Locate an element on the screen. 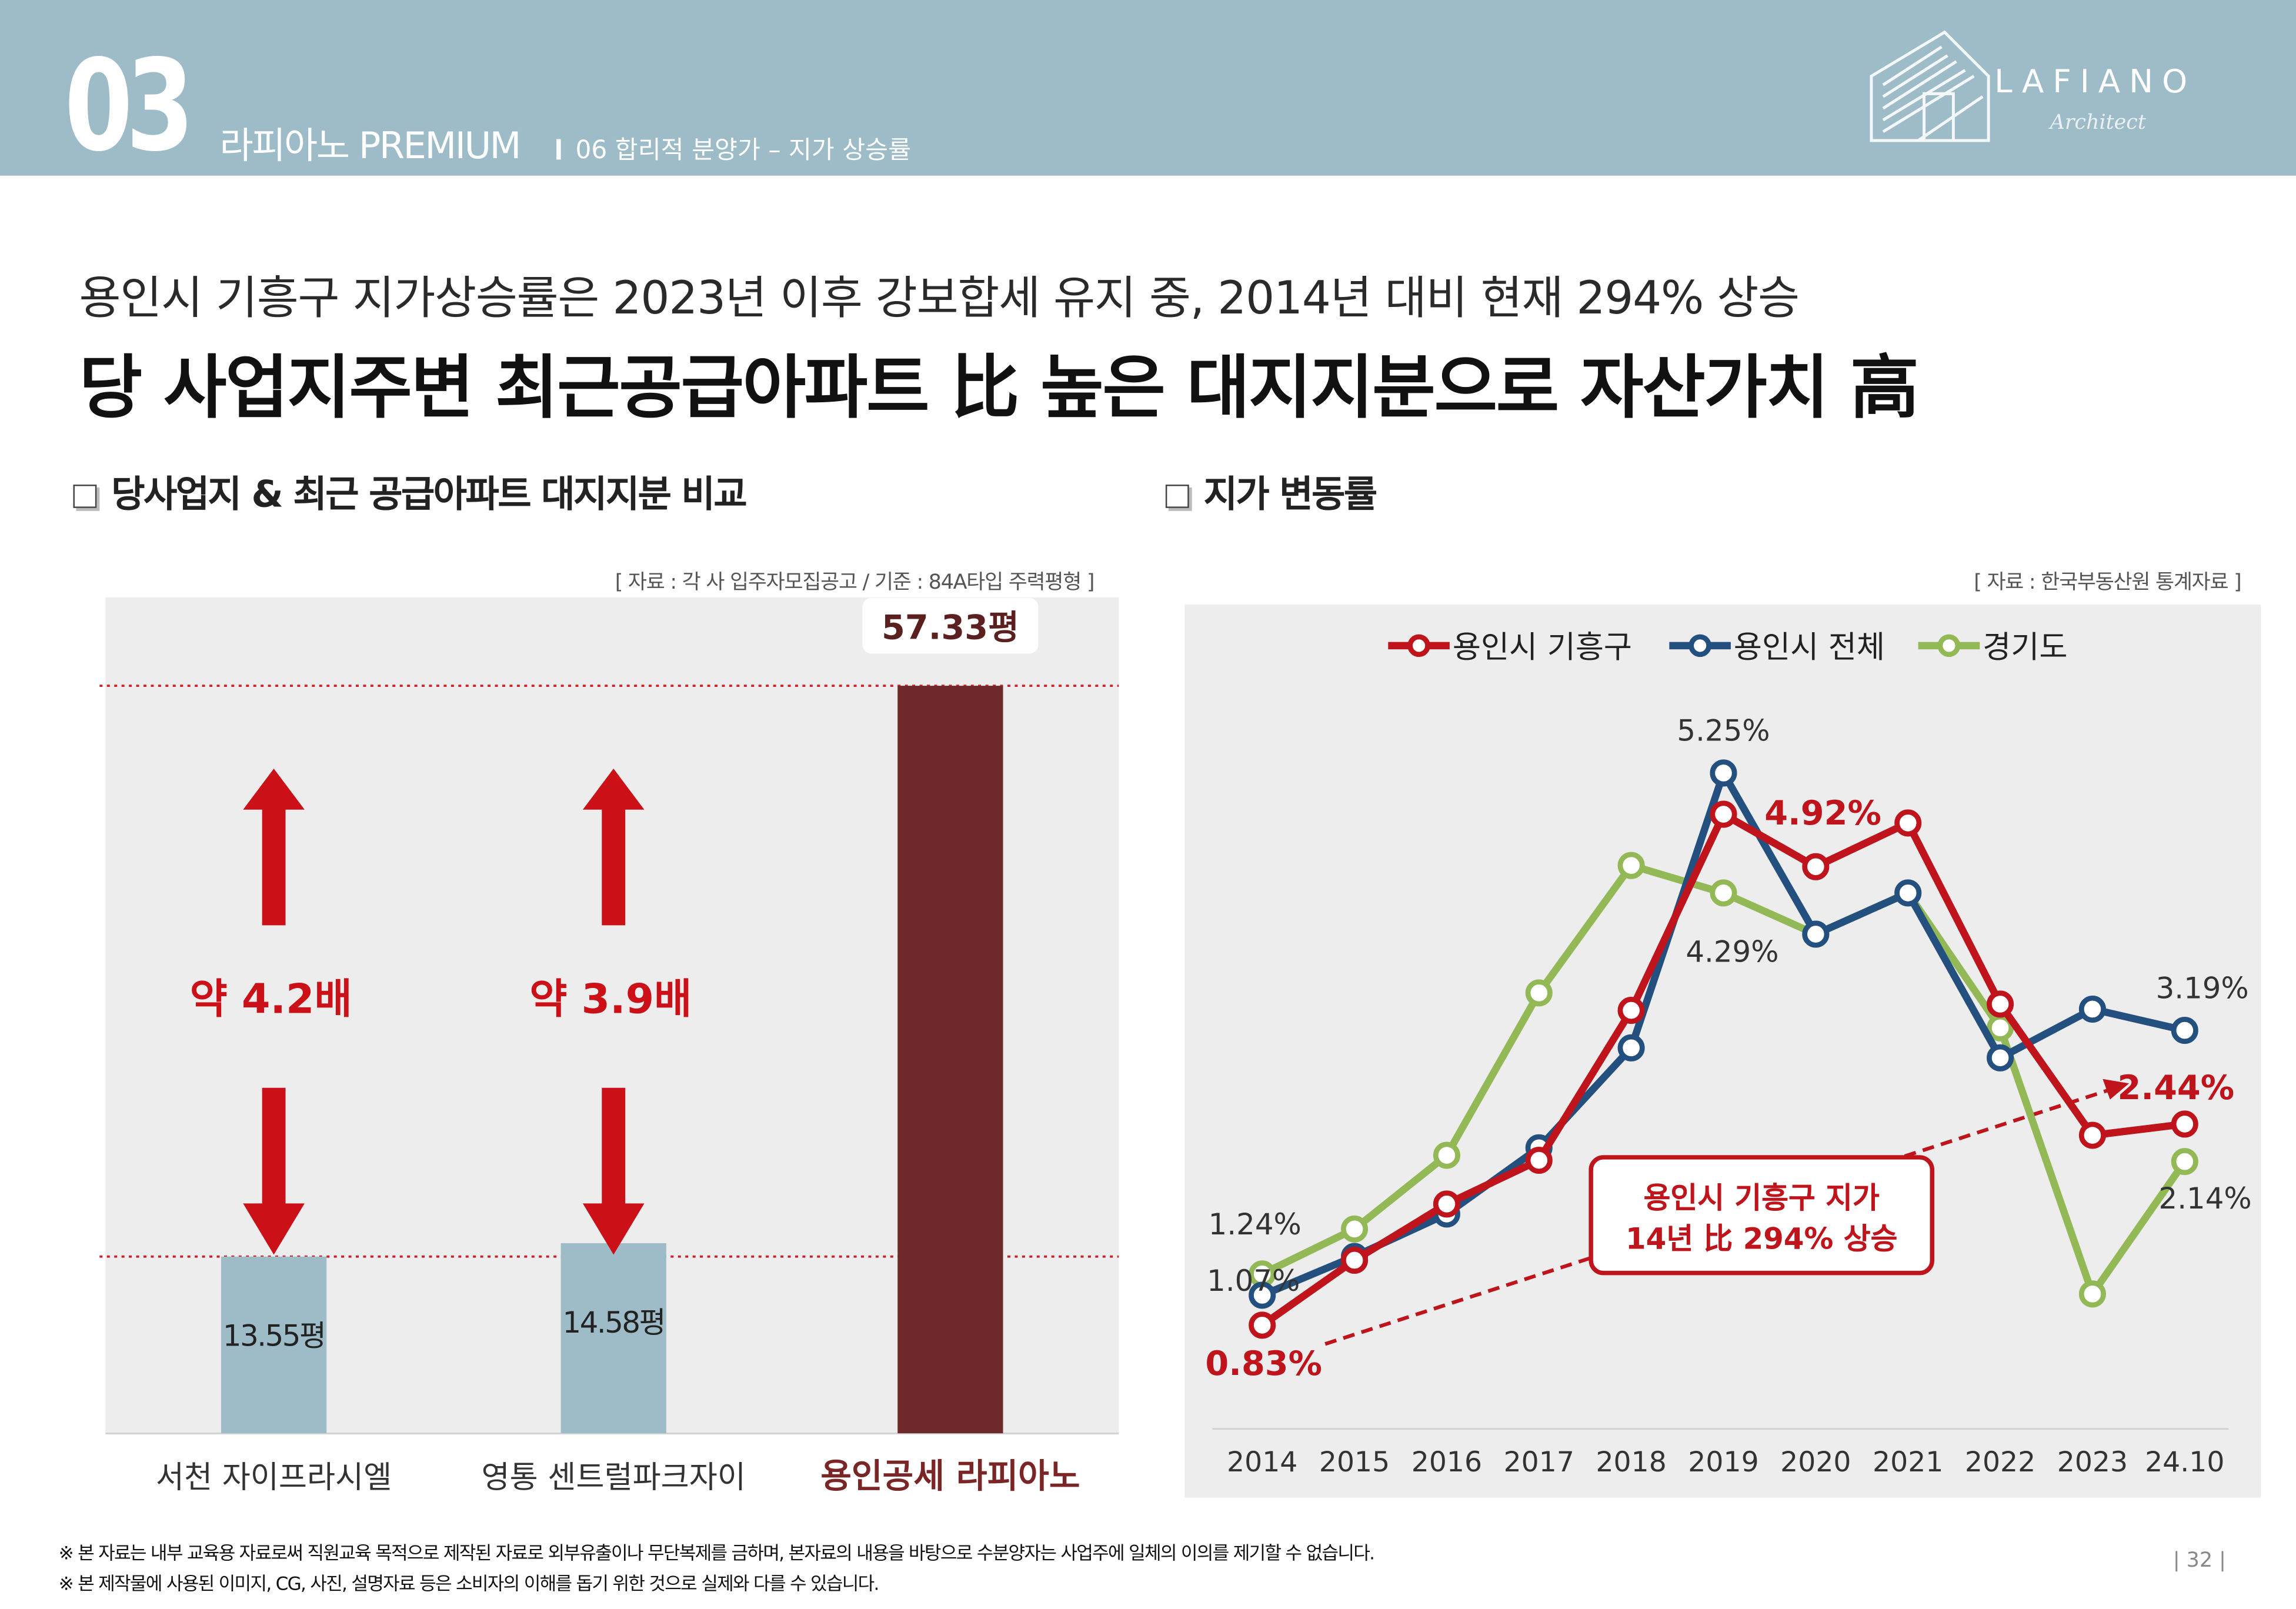 This screenshot has height=1609, width=2296. trend-arrowhead-icon is located at coordinates (2116, 1089).